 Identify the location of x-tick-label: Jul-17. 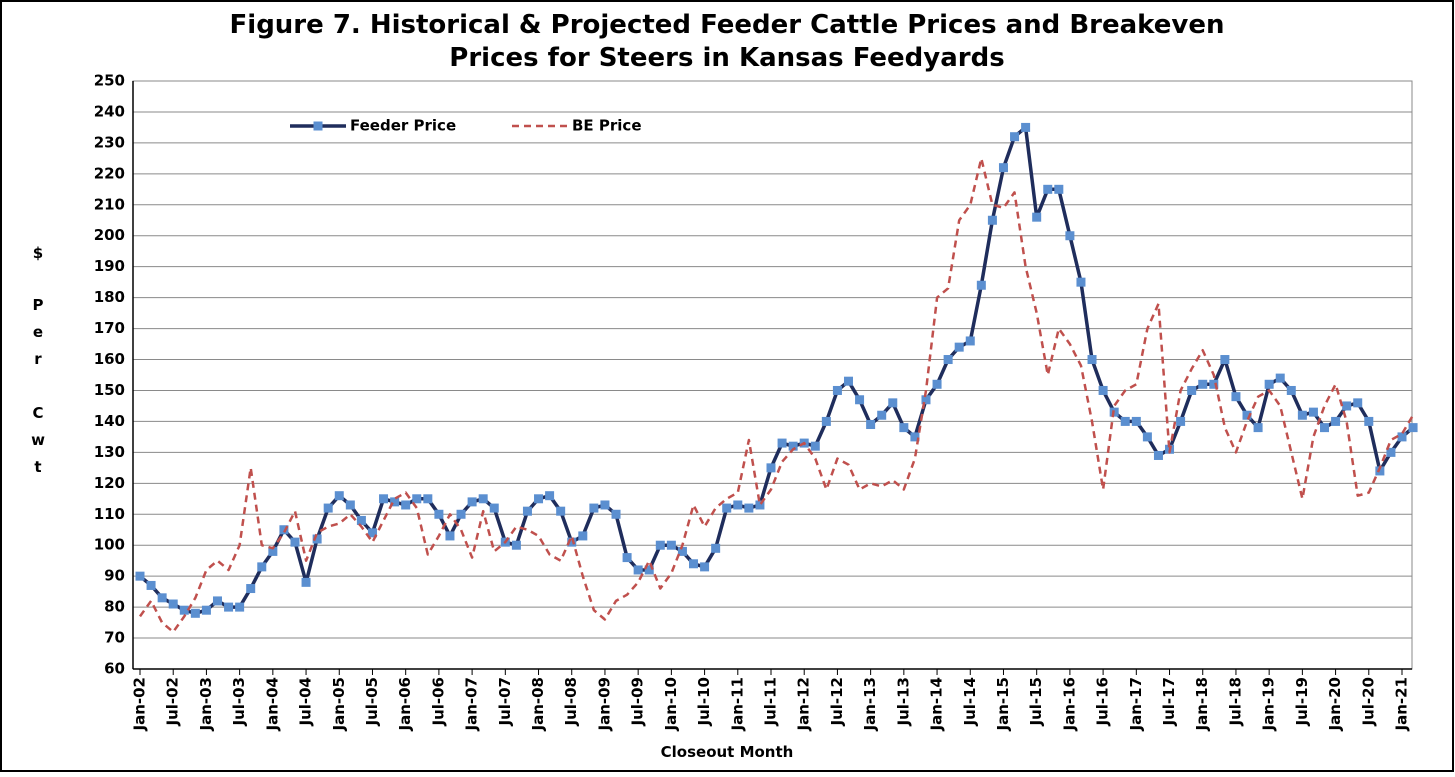
(1169, 702).